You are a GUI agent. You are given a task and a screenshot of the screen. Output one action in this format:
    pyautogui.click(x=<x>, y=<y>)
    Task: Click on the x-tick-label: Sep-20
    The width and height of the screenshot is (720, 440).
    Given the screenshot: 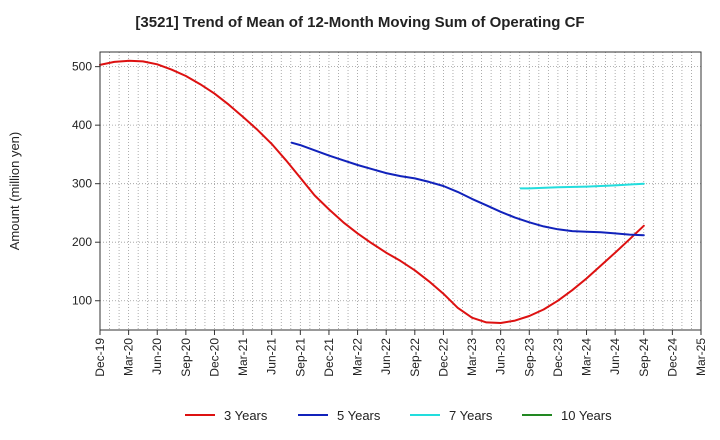 What is the action you would take?
    pyautogui.click(x=186, y=357)
    